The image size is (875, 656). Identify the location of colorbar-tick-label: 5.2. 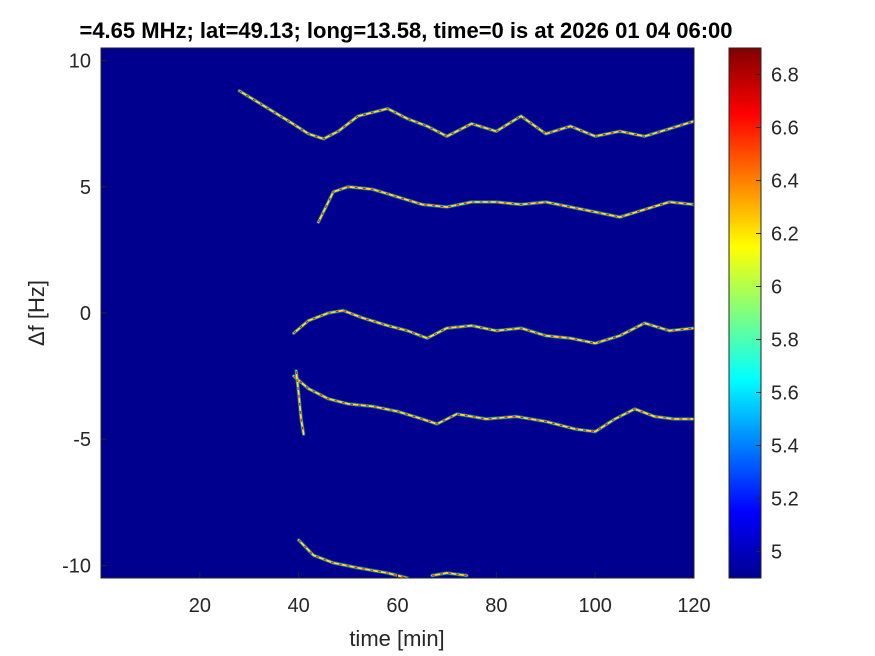
(785, 500).